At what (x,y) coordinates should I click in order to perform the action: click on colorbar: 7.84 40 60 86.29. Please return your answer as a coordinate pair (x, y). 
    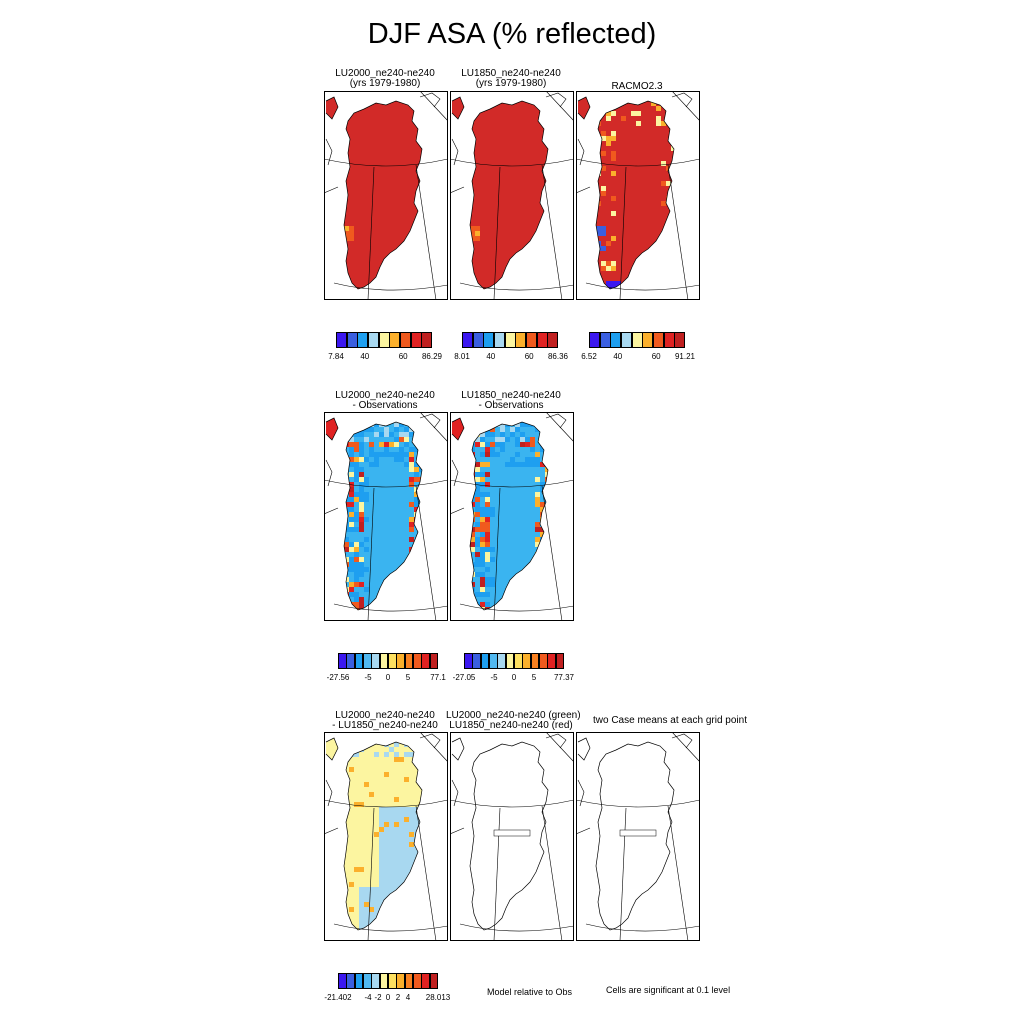
    Looking at the image, I should click on (385, 348).